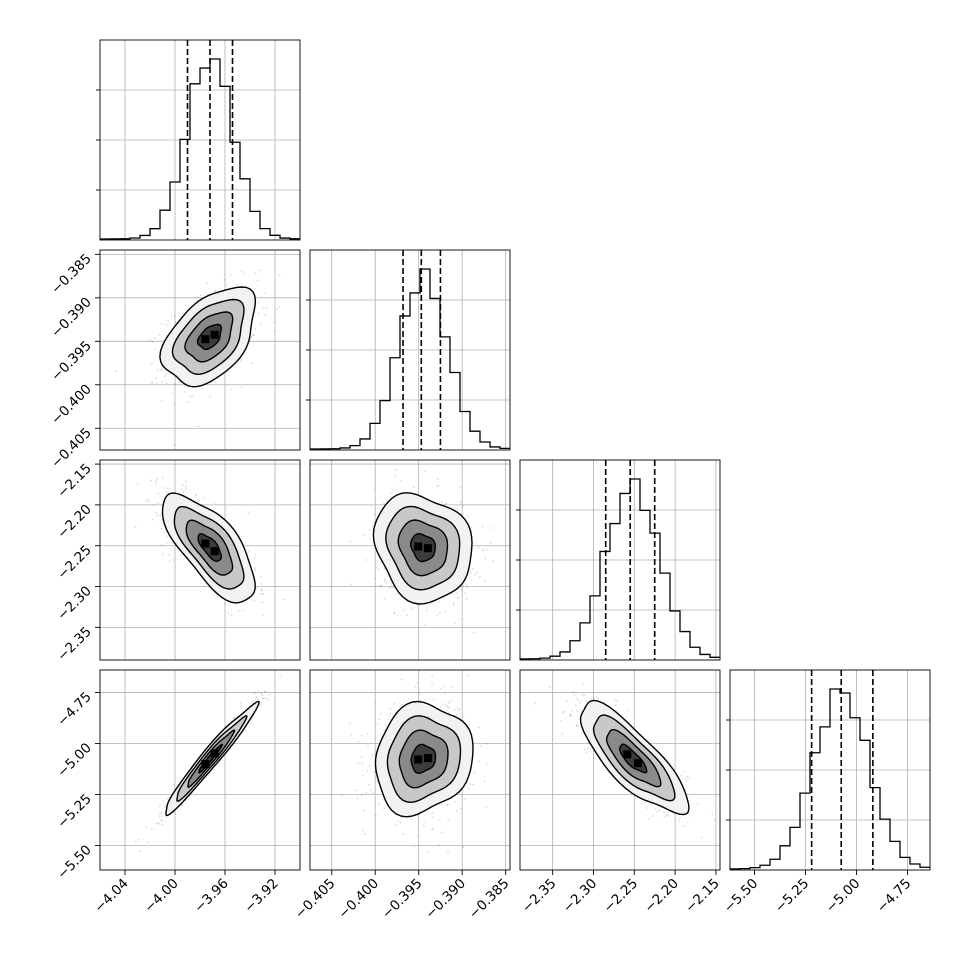  Describe the element at coordinates (71, 361) in the screenshot. I see `y-tick-label-2-2: −0.395` at that location.